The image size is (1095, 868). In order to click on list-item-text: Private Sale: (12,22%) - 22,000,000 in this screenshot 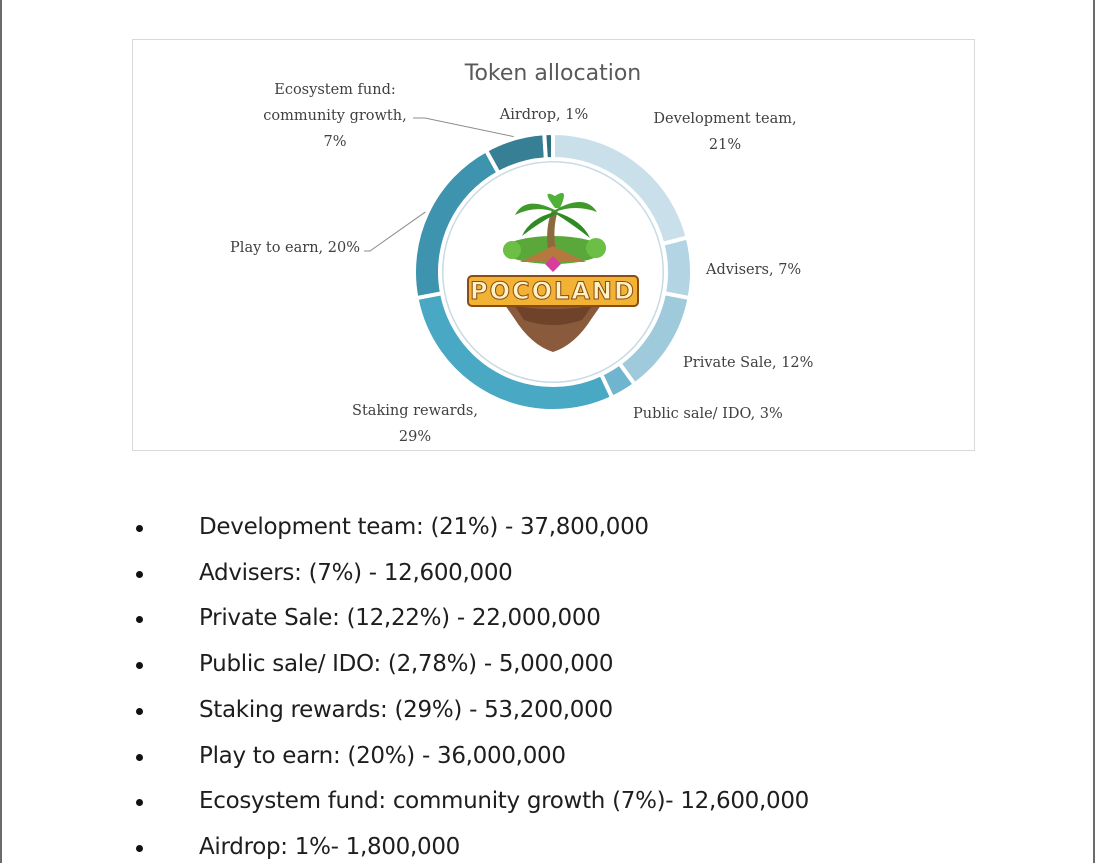, I will do `click(400, 618)`.